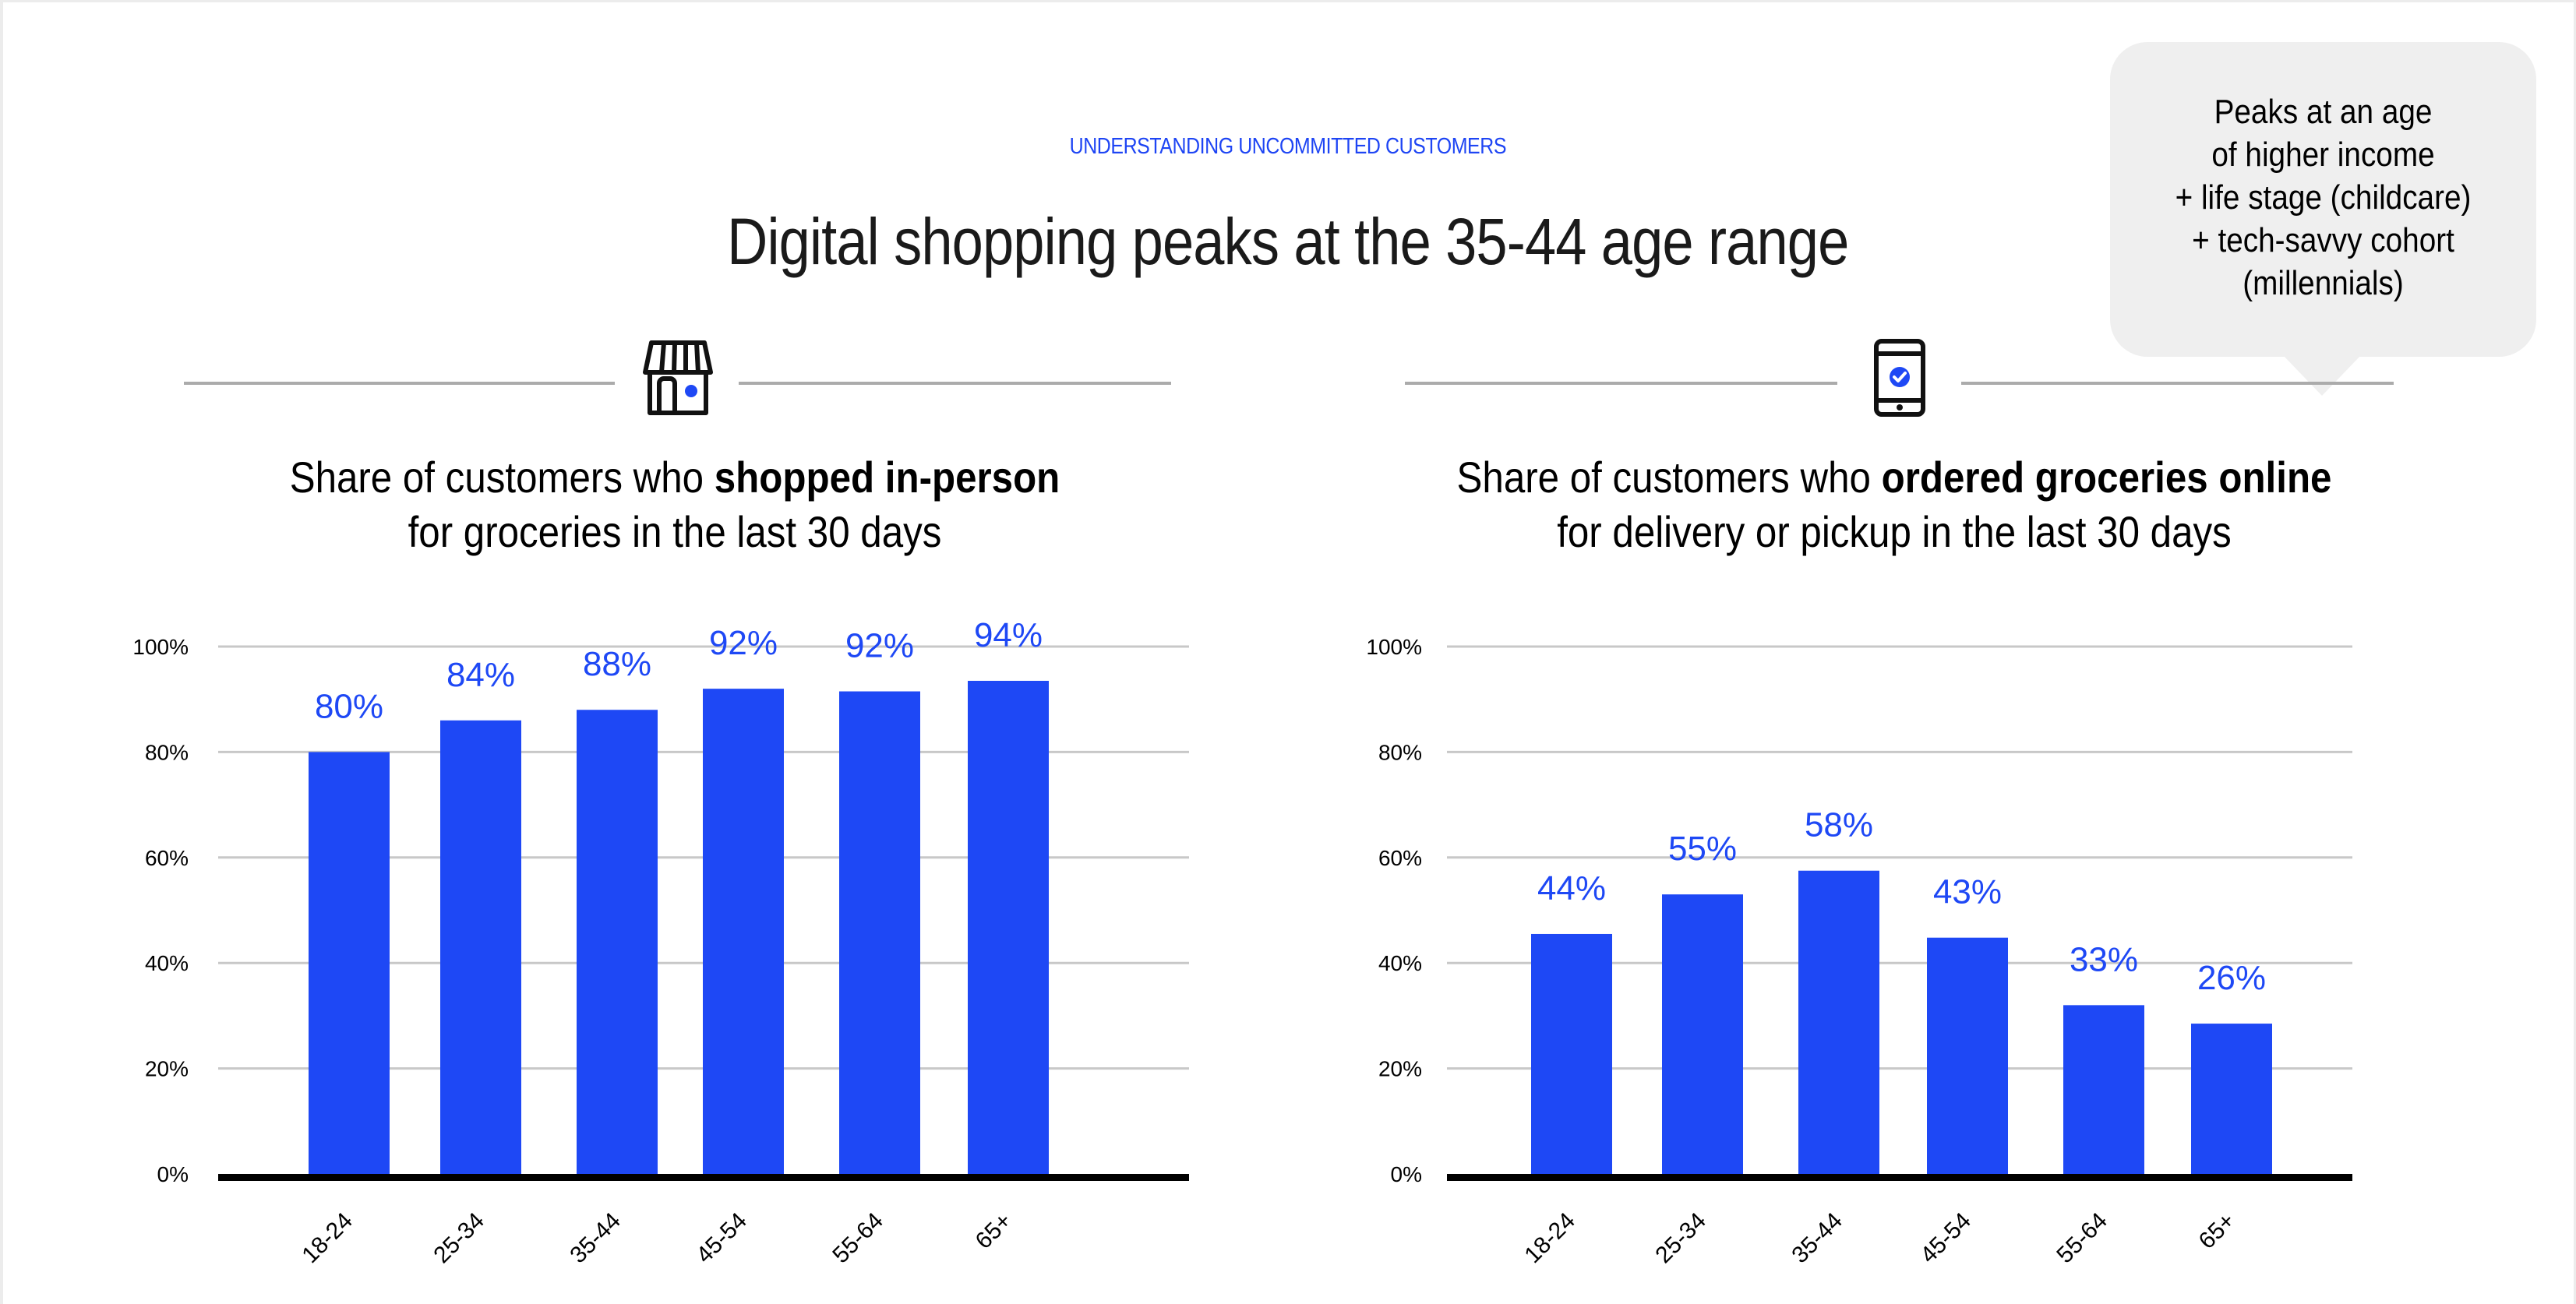 Image resolution: width=2576 pixels, height=1304 pixels. I want to click on eyebrow-text: UNDERSTANDING UNCOMMITTED CUSTOMERS, so click(1288, 146).